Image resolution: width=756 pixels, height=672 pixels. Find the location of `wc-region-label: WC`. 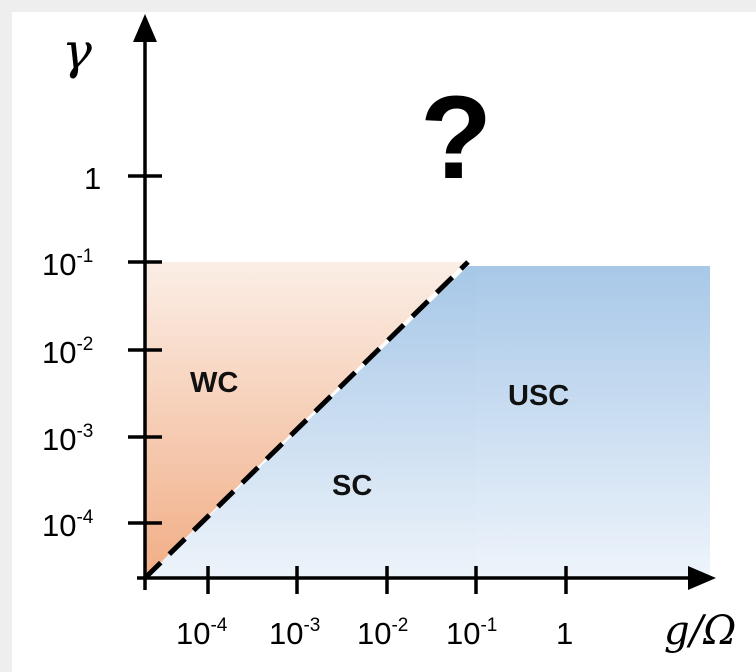

wc-region-label: WC is located at coordinates (214, 383).